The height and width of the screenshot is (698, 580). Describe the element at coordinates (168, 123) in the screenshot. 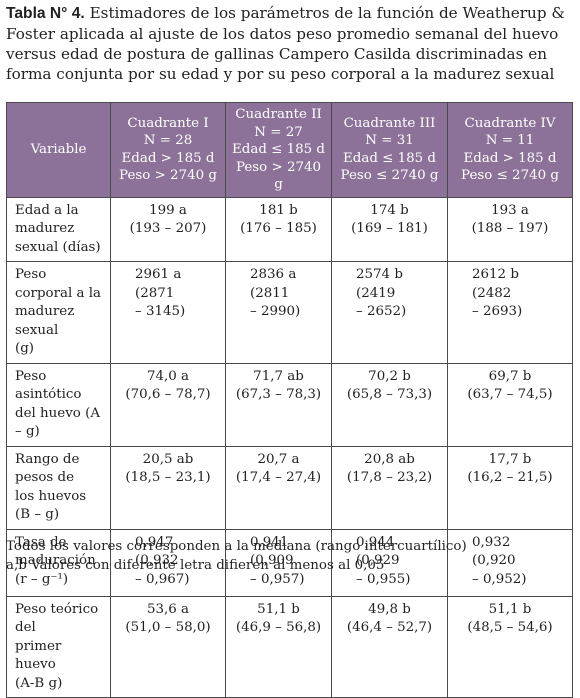

I see `header-line: Cuadrante I` at that location.